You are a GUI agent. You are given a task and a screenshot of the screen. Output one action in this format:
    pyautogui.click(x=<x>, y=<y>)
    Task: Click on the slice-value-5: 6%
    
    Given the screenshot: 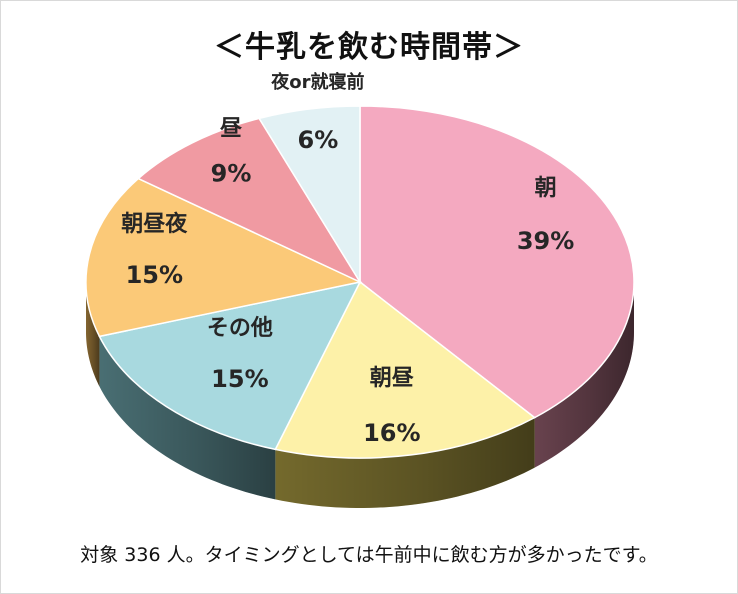 What is the action you would take?
    pyautogui.click(x=318, y=140)
    